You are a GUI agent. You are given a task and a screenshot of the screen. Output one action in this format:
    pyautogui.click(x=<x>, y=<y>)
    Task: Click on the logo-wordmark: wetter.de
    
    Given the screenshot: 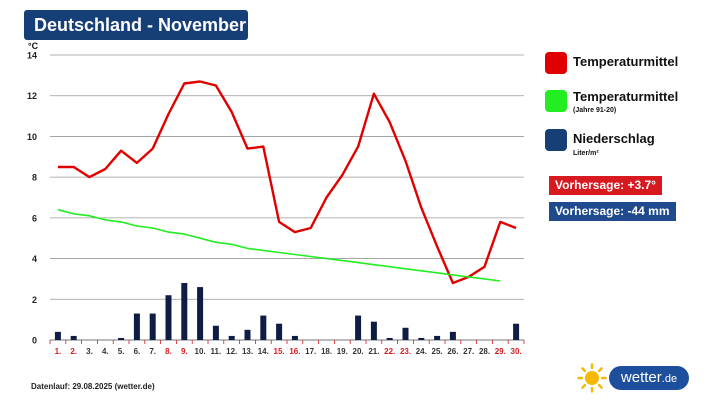 What is the action you would take?
    pyautogui.click(x=649, y=378)
    